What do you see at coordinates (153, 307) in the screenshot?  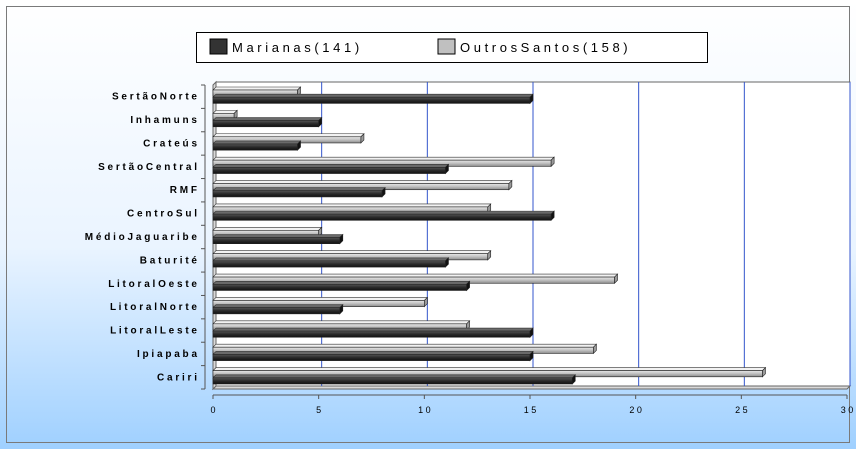 I see `y-category-label: L i t o r a l N o r t e` at bounding box center [153, 307].